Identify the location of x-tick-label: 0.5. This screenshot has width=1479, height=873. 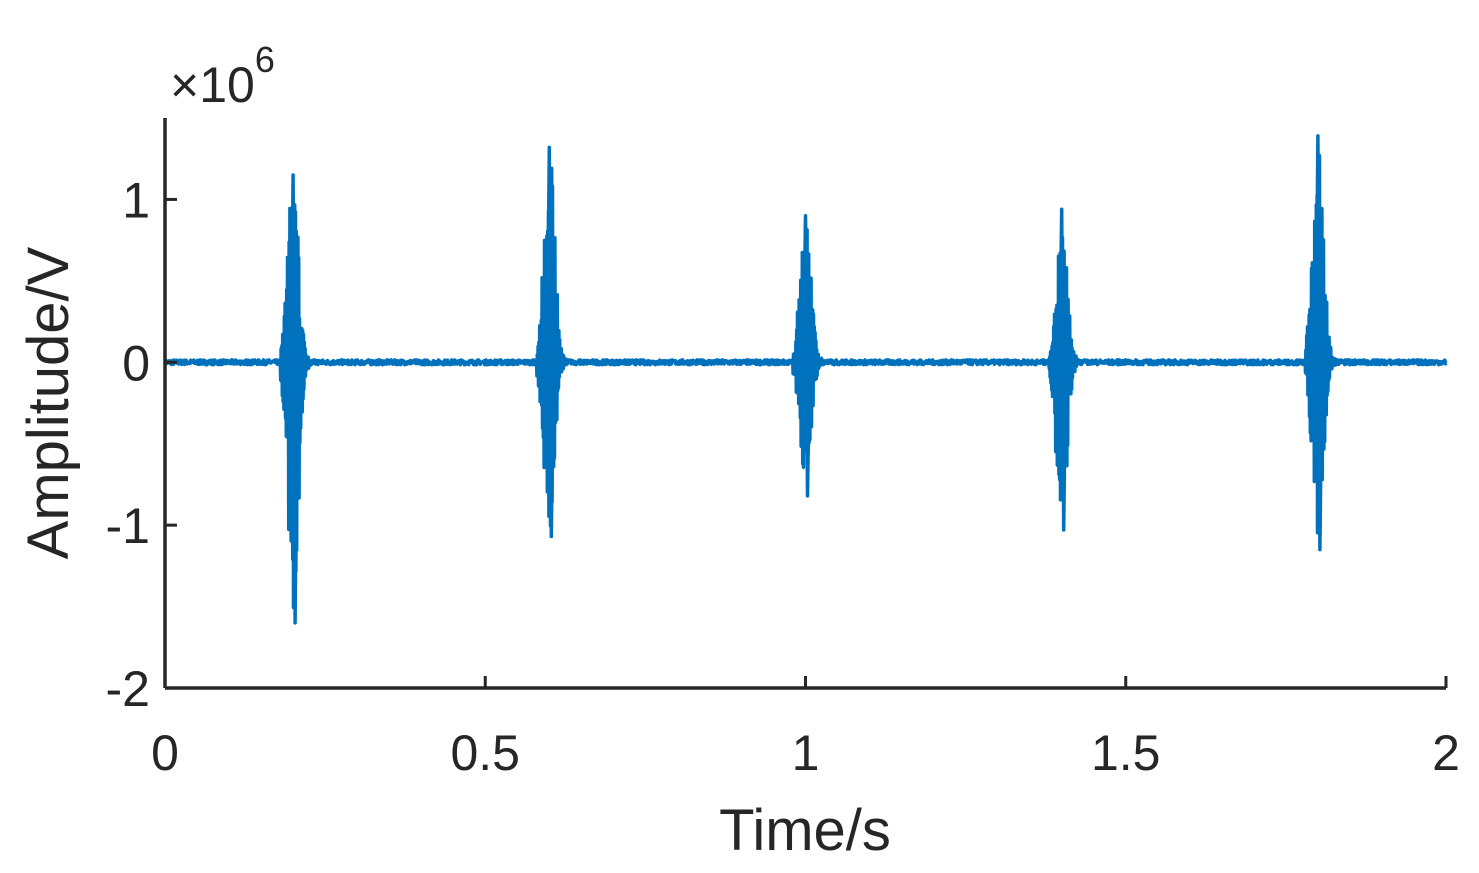
(485, 753).